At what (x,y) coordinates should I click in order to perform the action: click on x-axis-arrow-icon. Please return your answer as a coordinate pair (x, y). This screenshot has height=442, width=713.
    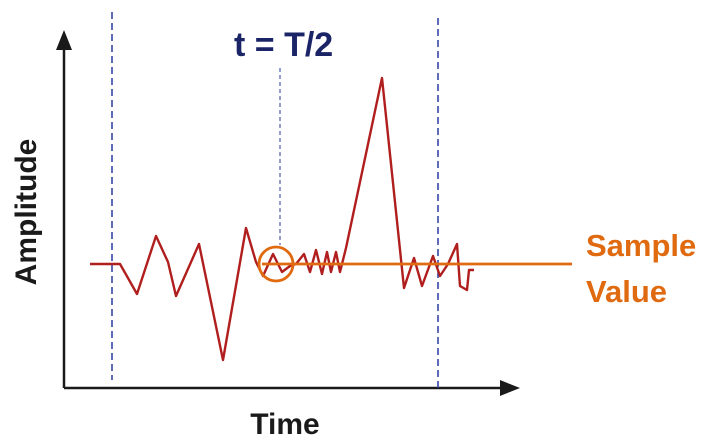
    Looking at the image, I should click on (510, 388).